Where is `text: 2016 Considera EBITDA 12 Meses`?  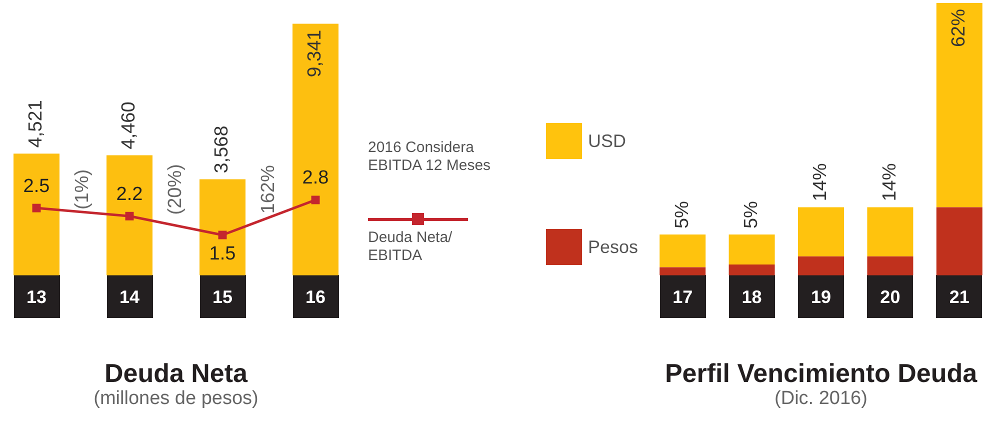 text: 2016 Considera EBITDA 12 Meses is located at coordinates (430, 157).